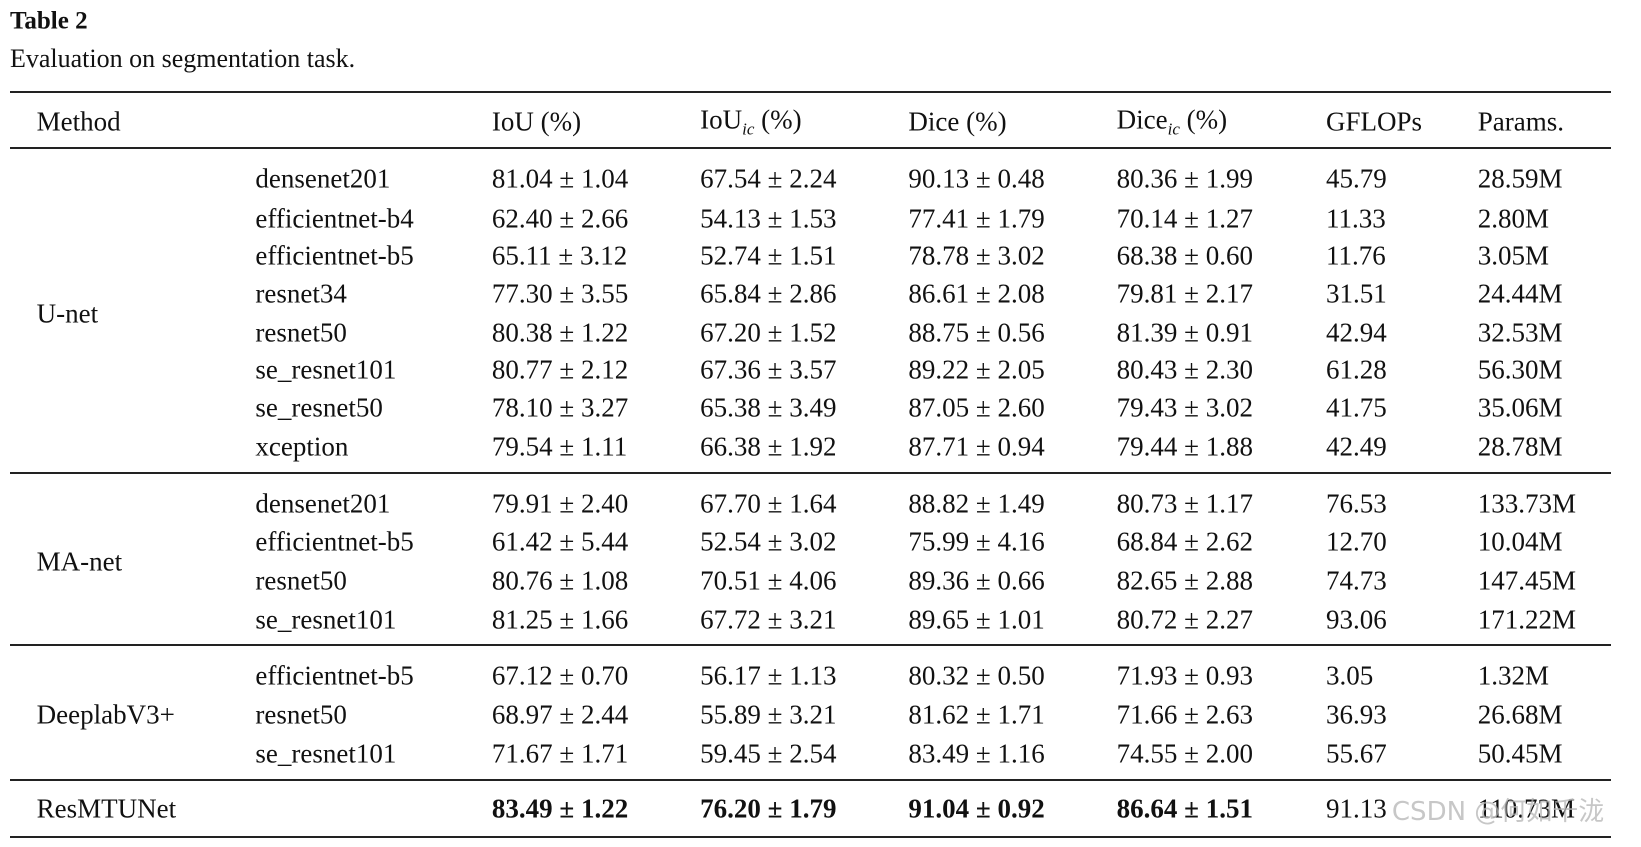 This screenshot has height=847, width=1641. Describe the element at coordinates (976, 332) in the screenshot. I see `cell: 88.75 ± 0.56` at that location.